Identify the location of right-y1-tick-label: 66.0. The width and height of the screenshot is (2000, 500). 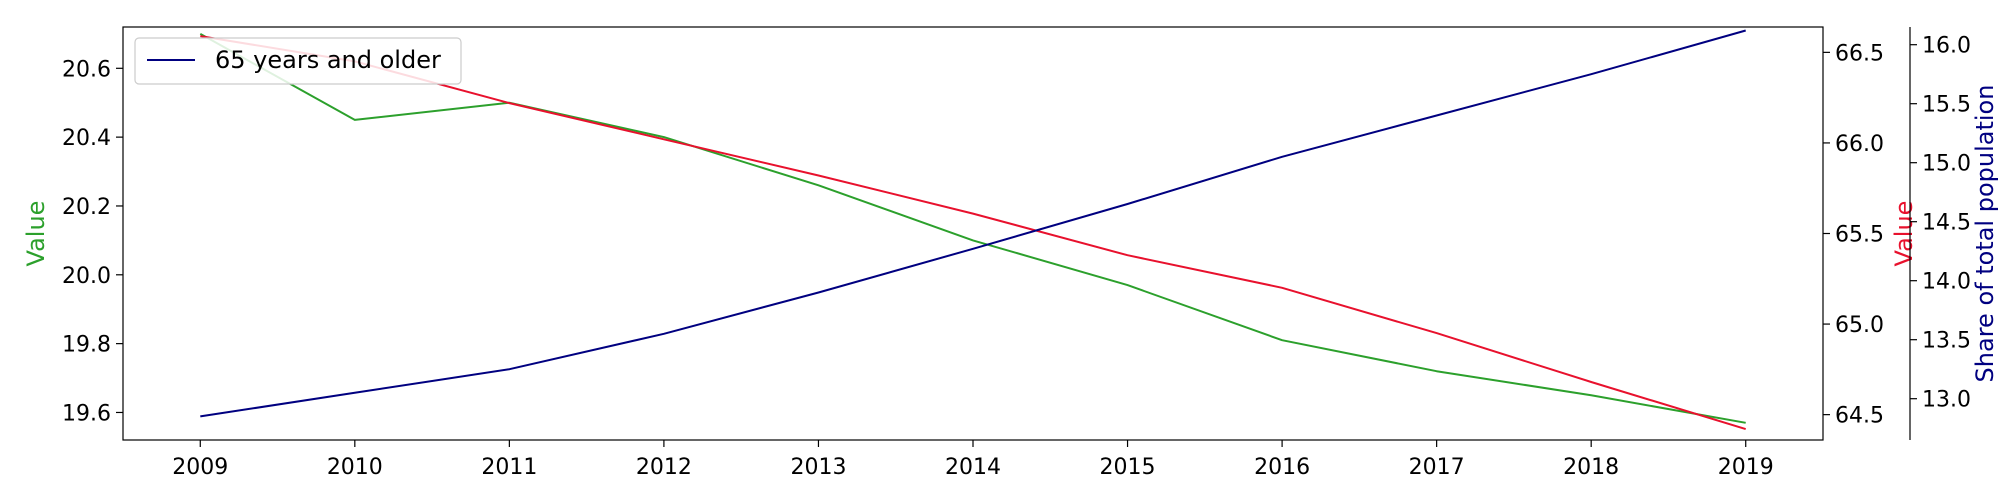
(1859, 144).